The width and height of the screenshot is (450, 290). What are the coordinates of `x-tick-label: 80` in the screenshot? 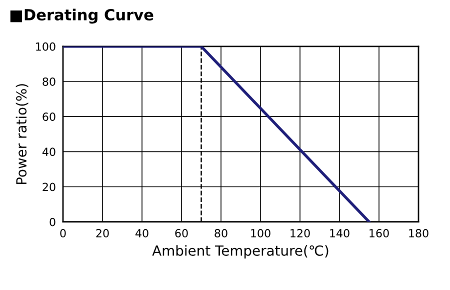 It's located at (221, 233).